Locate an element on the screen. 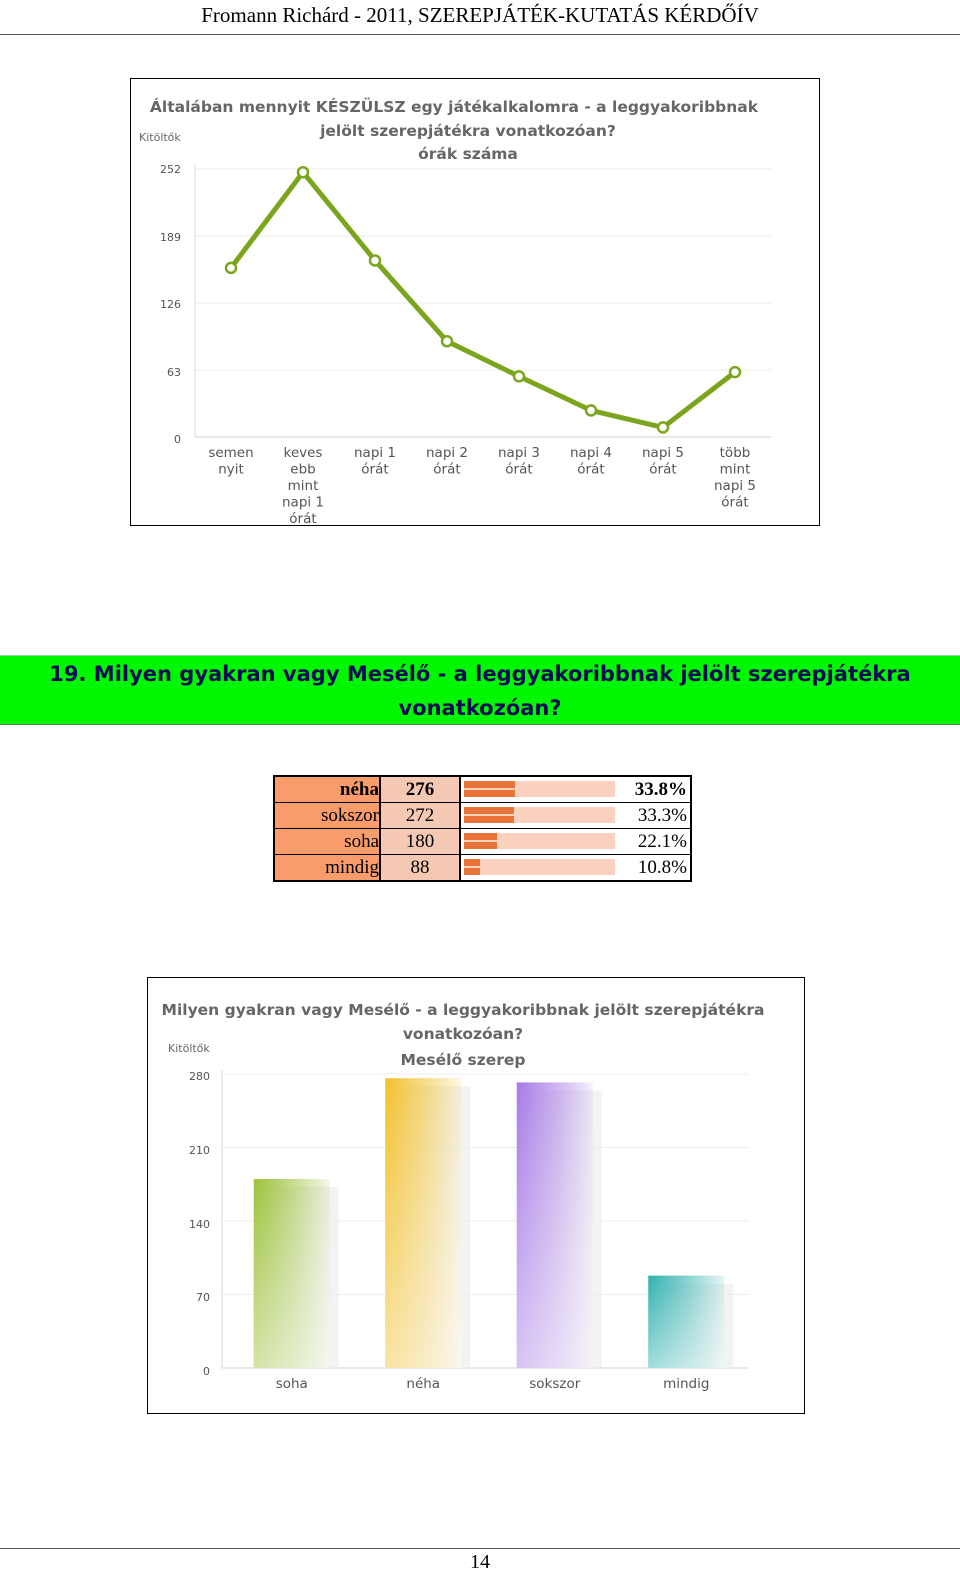 Image resolution: width=960 pixels, height=1588 pixels. chart-title-line3: órák száma is located at coordinates (468, 154).